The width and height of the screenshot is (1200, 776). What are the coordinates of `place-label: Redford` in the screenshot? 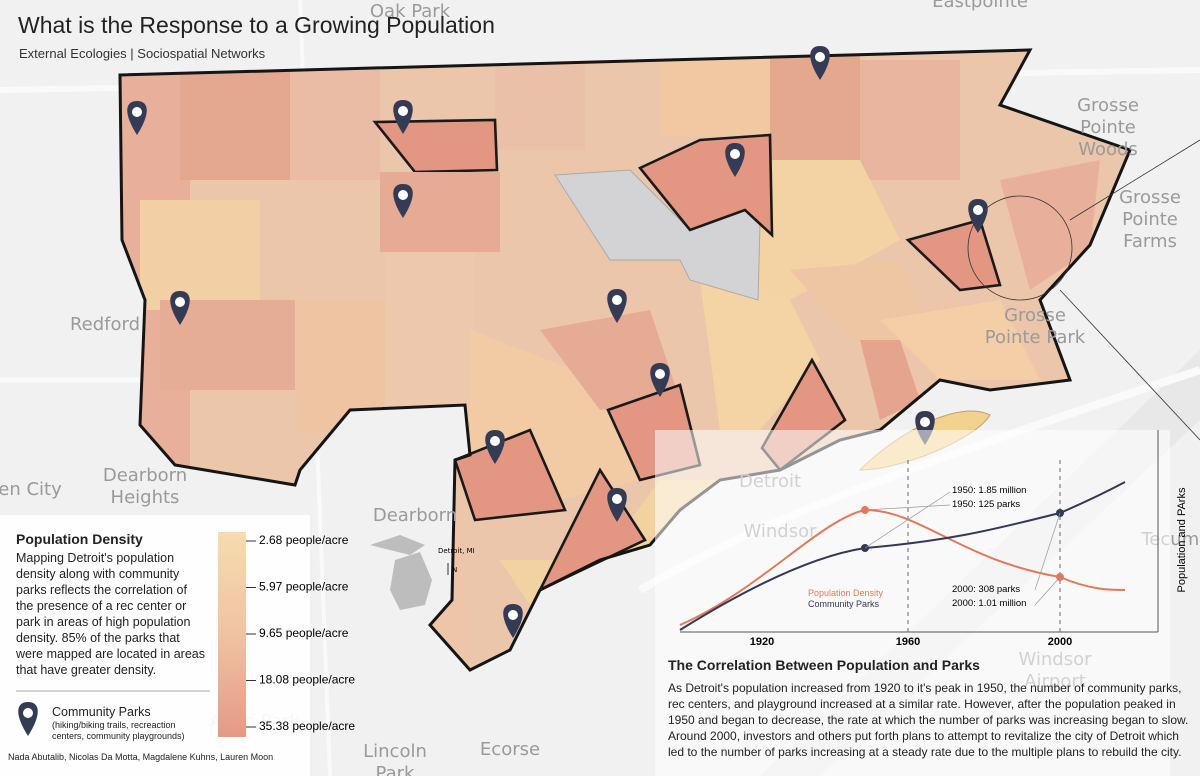 It's located at (105, 324).